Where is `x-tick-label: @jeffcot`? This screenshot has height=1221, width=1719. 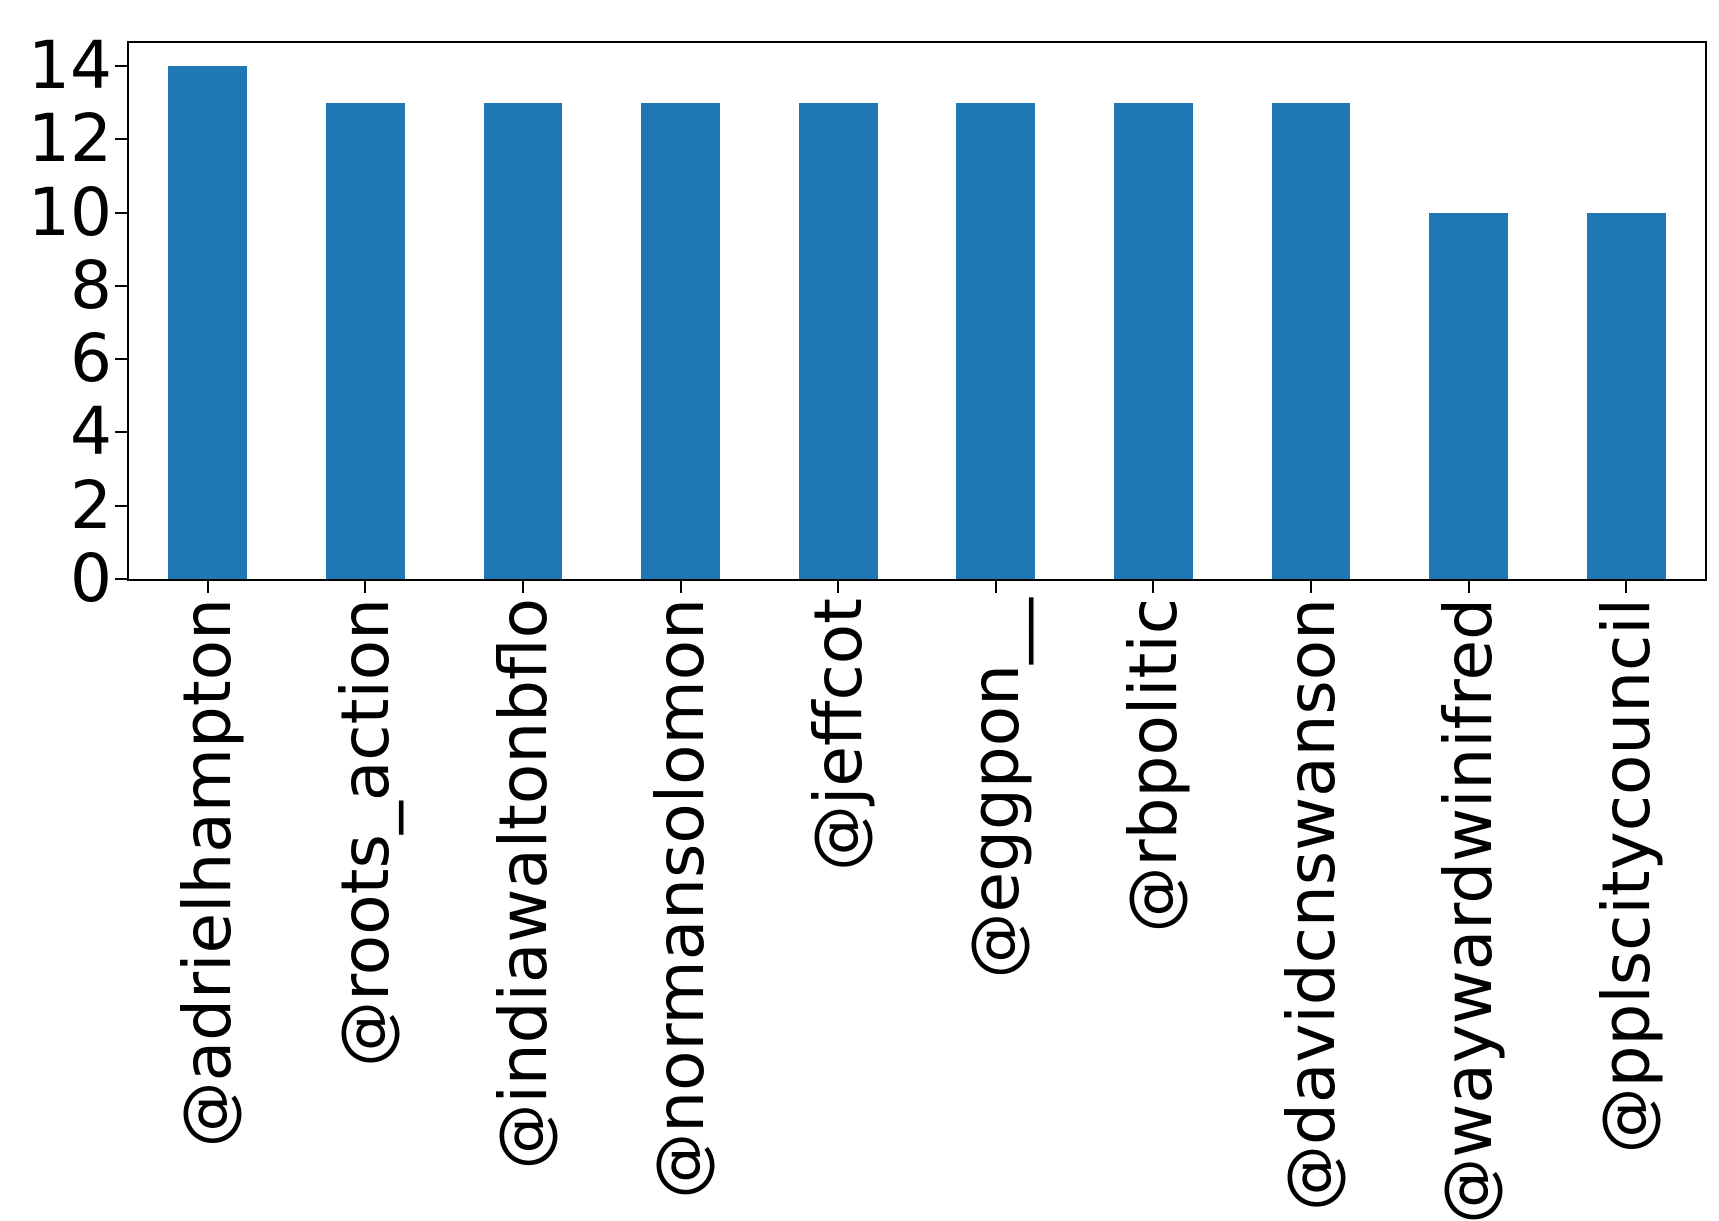 x-tick-label: @jeffcot is located at coordinates (838, 734).